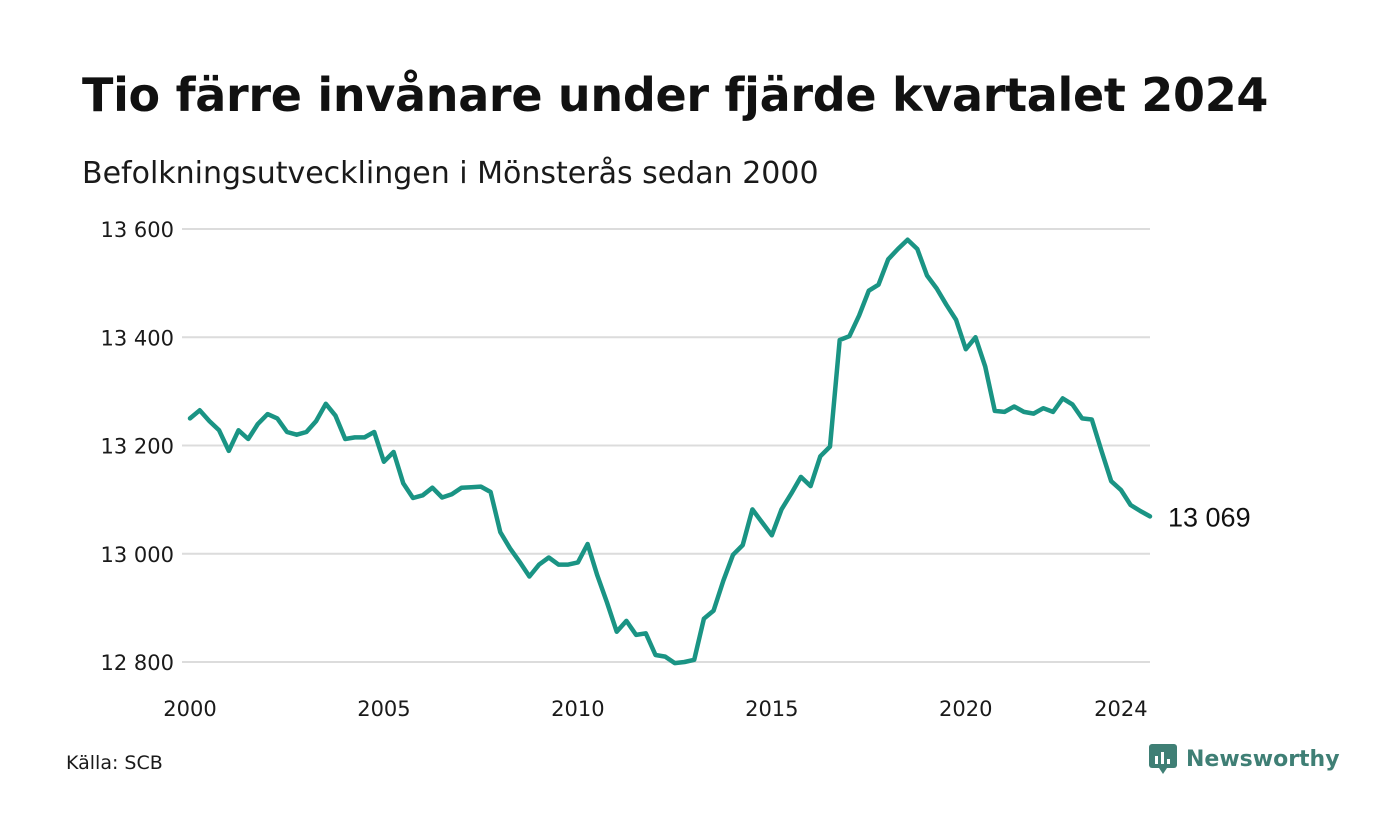 The height and width of the screenshot is (840, 1400). I want to click on y-axis-ticks: 12 800 13 000 13 200 13 400 13 600, so click(137, 446).